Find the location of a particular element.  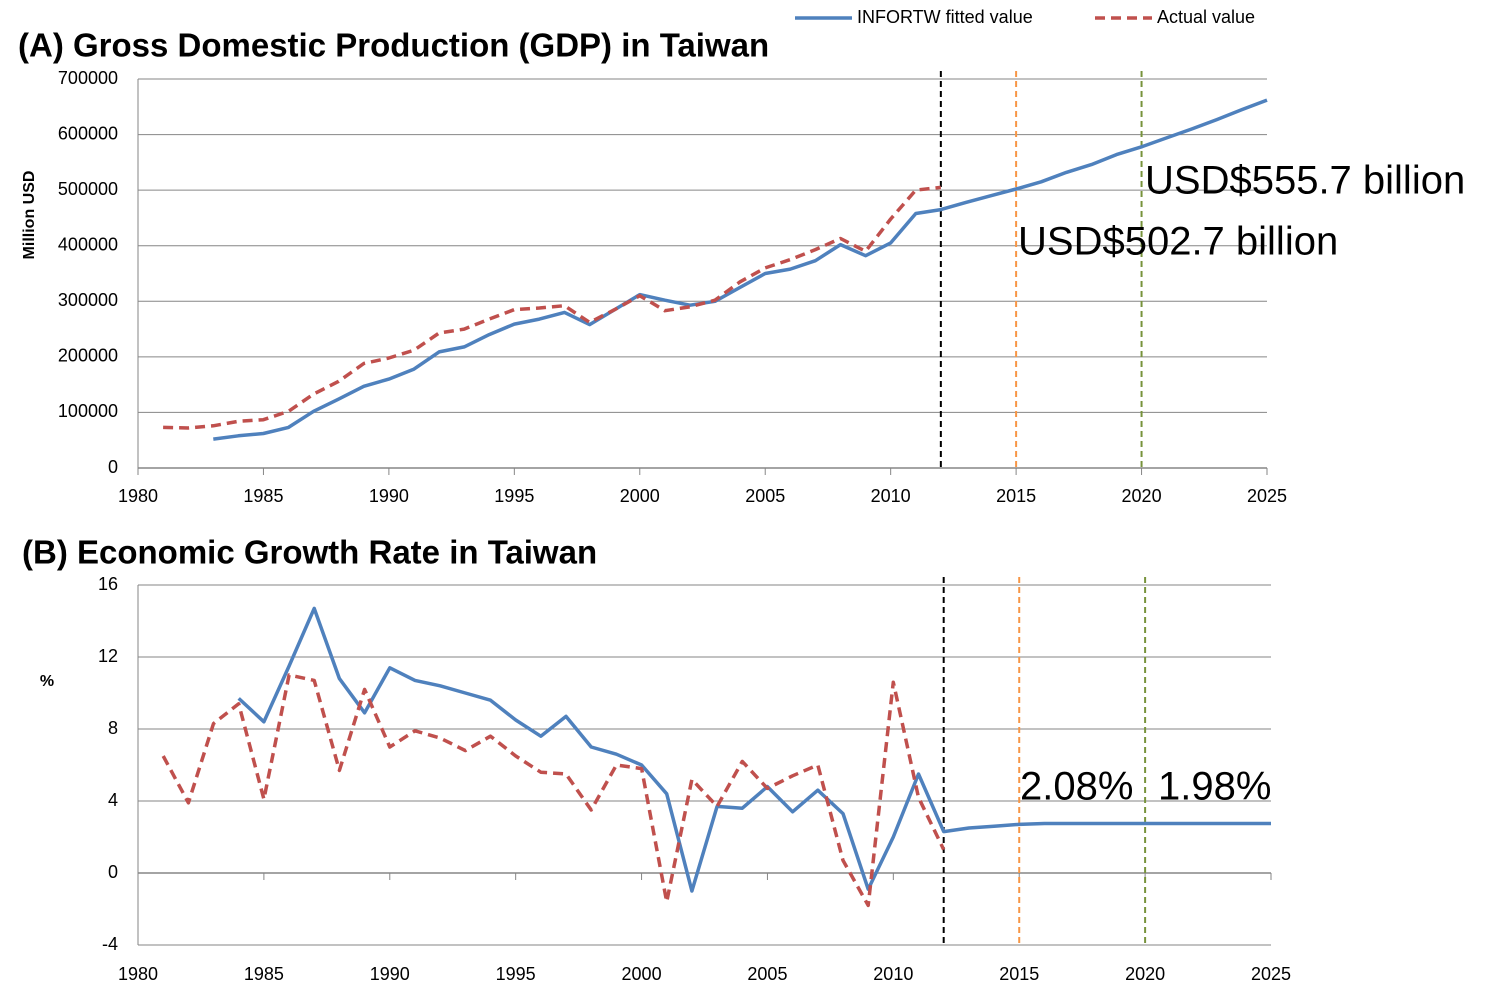

chart-title: (B) Economic Growth Rate in Taiwan is located at coordinates (309, 552).